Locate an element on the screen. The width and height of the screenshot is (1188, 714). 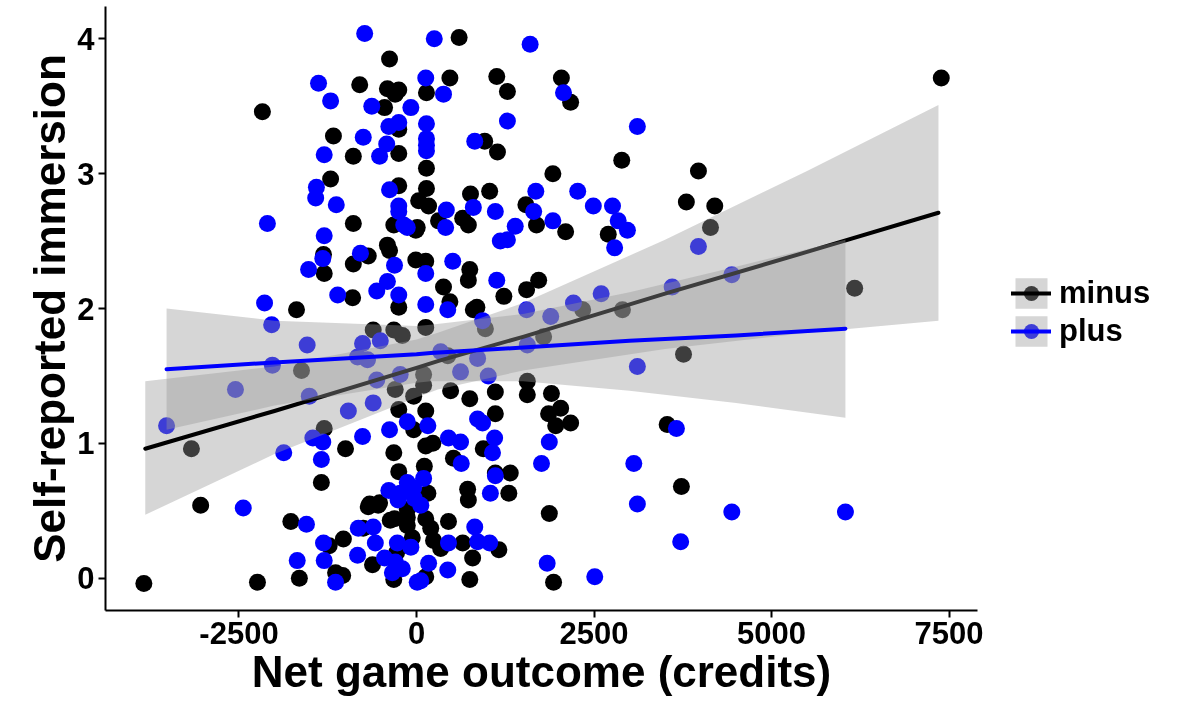
y-tick-label: 4 is located at coordinates (86, 39).